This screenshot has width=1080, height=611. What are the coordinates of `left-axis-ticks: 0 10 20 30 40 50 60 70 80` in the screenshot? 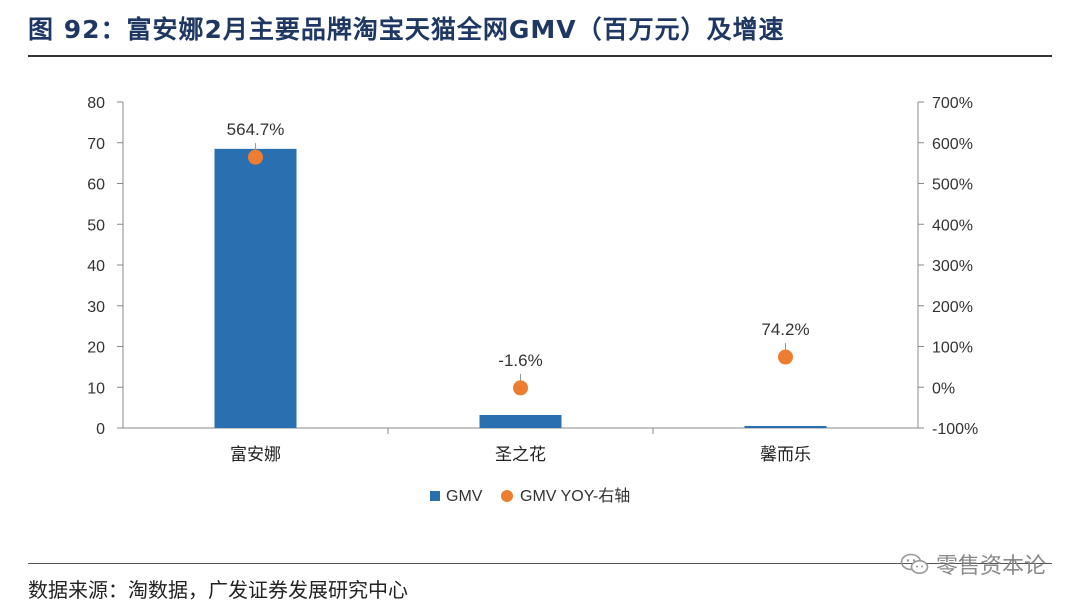 It's located at (105, 266).